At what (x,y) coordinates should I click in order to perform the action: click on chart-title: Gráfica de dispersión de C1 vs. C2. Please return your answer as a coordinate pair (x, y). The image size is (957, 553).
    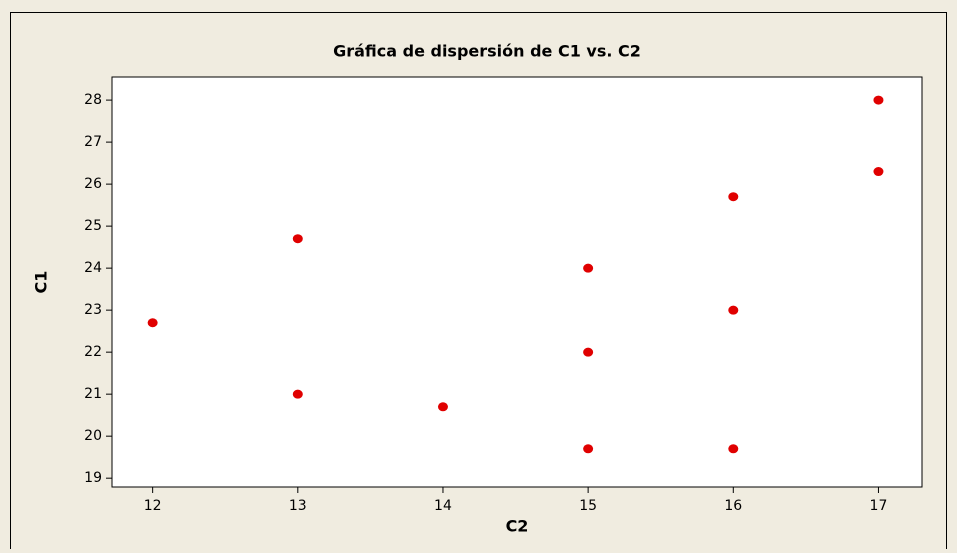
    Looking at the image, I should click on (487, 51).